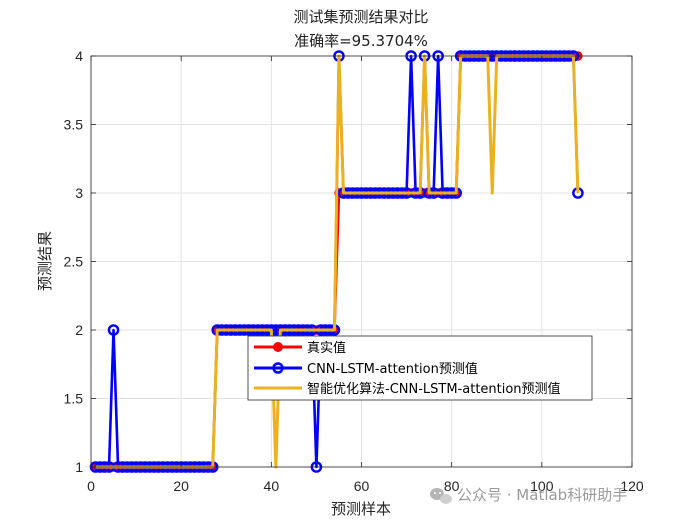  Describe the element at coordinates (361, 509) in the screenshot. I see `x-axis-label: 预测样本` at that location.